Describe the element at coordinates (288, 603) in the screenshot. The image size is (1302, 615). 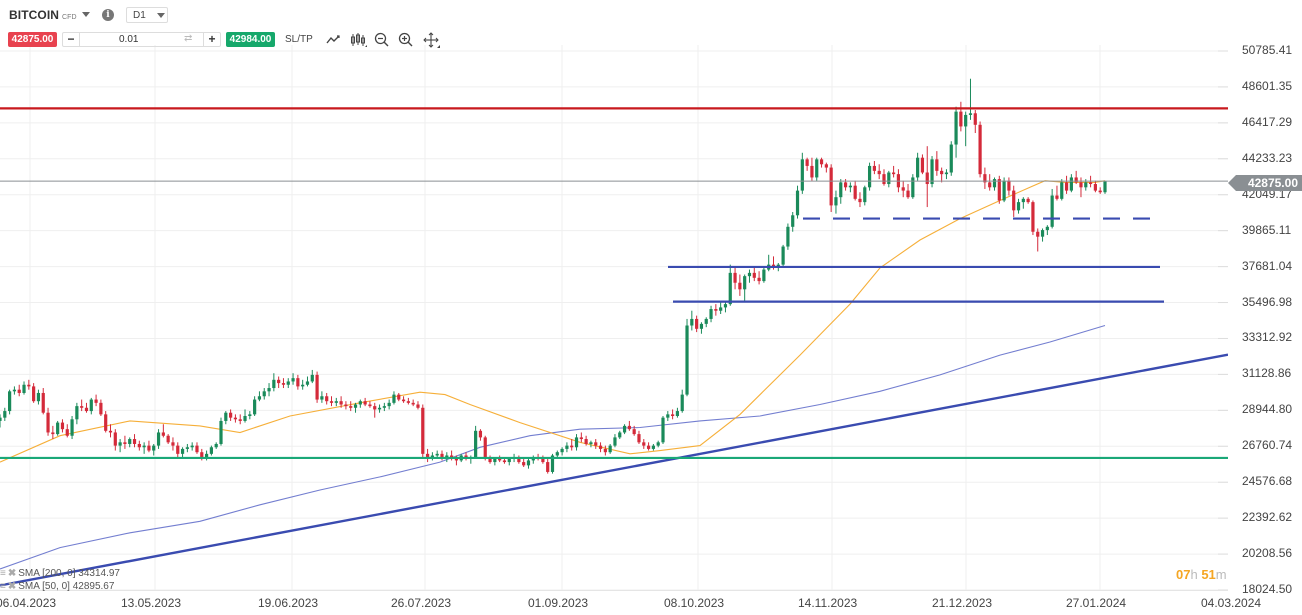
I see `date-tick-label: 19.06.2023` at that location.